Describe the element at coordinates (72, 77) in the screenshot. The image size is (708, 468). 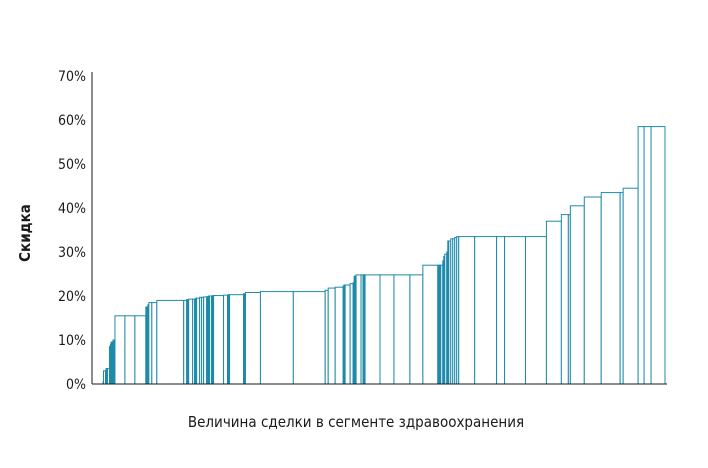
I see `y-tick-label: 70%` at that location.